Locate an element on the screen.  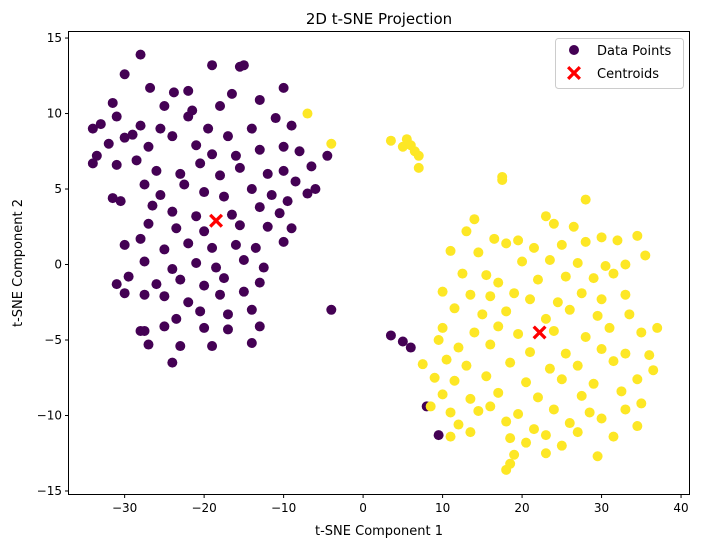
y-tick-label: 10 is located at coordinates (54, 114).